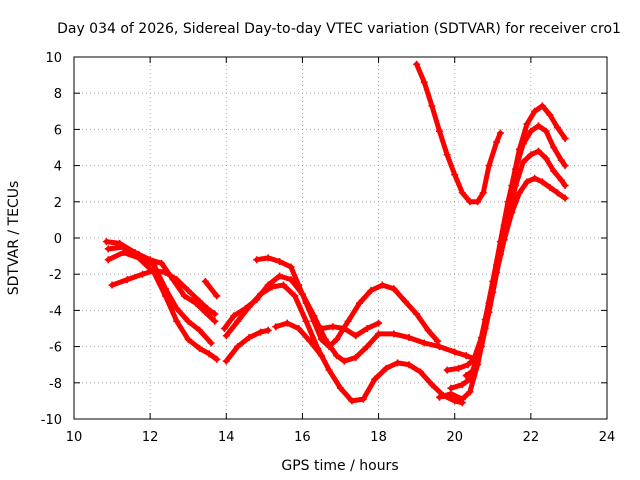  What do you see at coordinates (531, 437) in the screenshot?
I see `x-tick-label: 22` at bounding box center [531, 437].